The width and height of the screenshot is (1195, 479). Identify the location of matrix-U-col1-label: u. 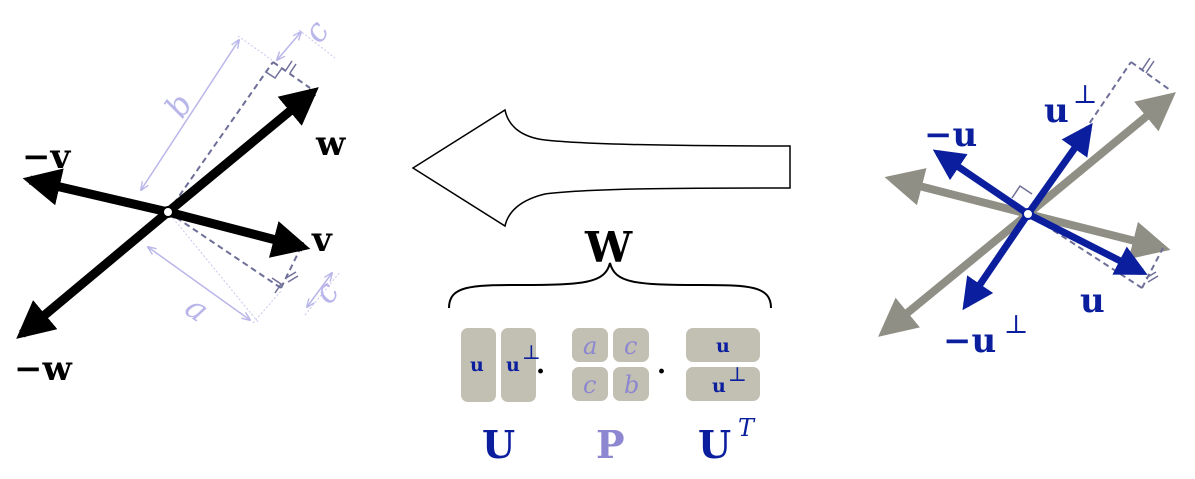
(477, 365).